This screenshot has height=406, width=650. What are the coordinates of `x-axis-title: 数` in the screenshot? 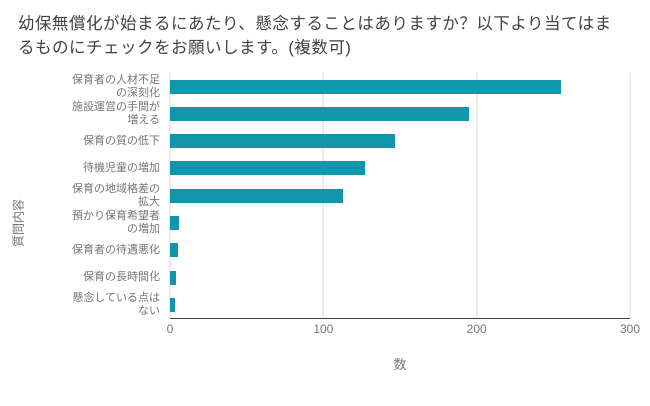 It's located at (400, 364).